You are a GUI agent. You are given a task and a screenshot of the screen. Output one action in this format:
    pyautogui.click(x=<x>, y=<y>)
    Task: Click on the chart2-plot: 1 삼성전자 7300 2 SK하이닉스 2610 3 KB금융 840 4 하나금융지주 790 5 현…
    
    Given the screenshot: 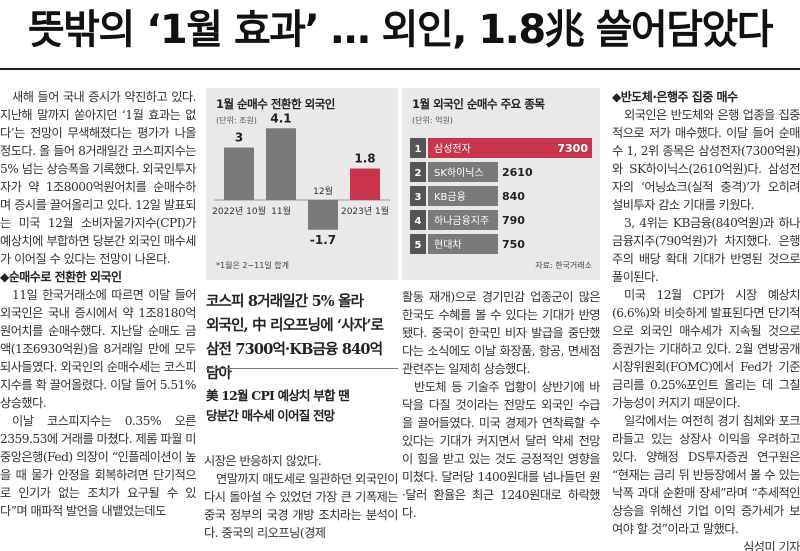 What is the action you would take?
    pyautogui.click(x=501, y=196)
    